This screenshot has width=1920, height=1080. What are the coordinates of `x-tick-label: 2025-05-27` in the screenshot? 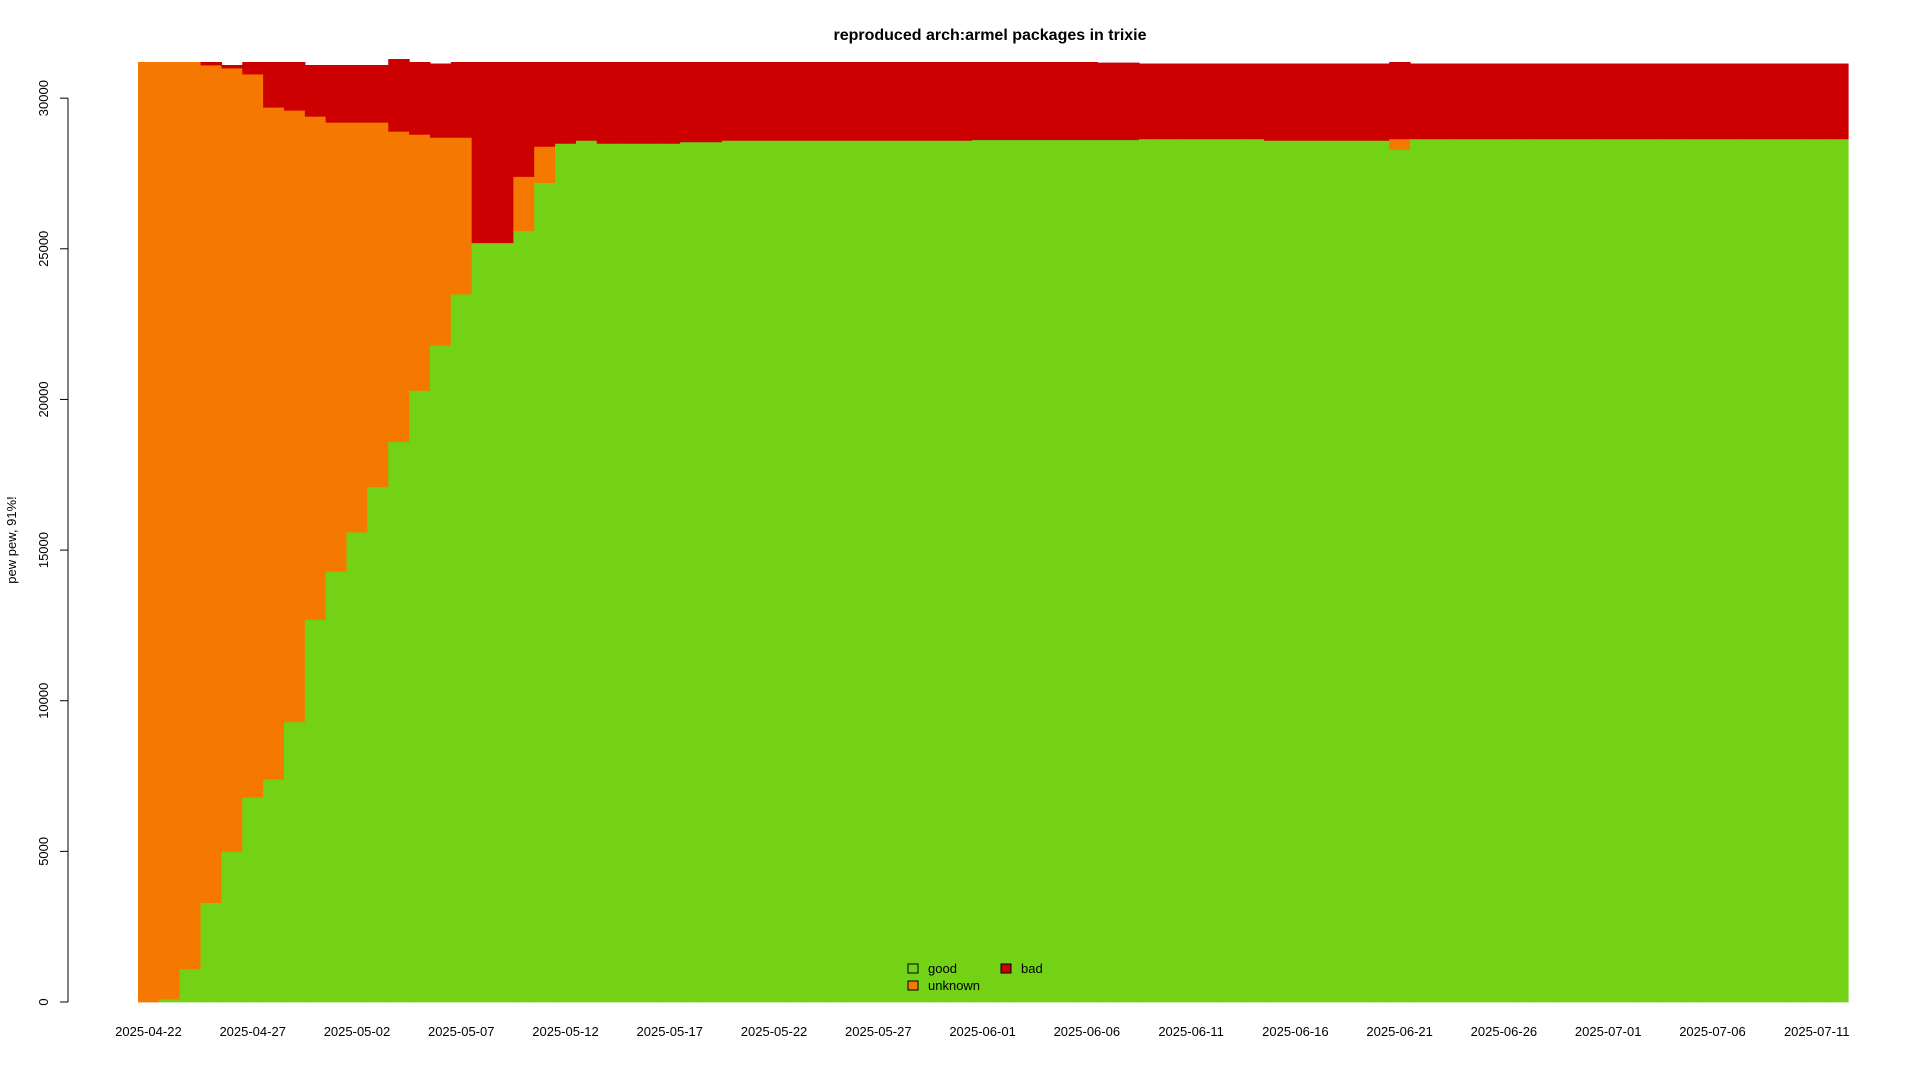 It's located at (878, 1031).